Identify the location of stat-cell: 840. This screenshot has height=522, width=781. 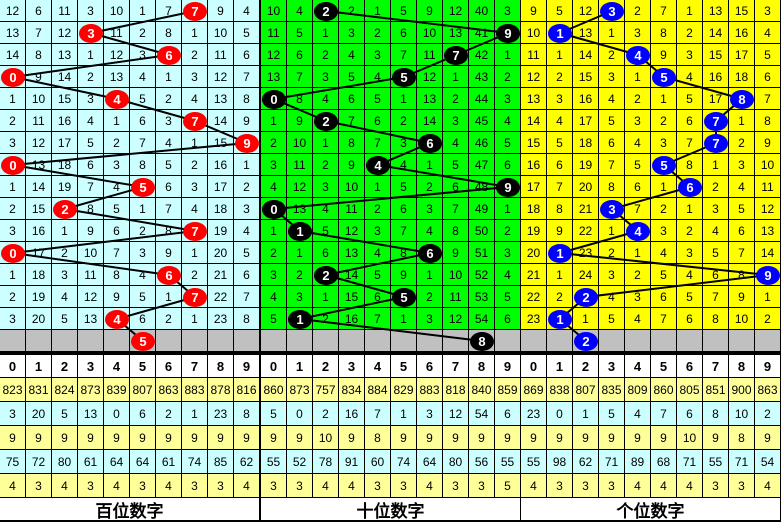
(482, 390).